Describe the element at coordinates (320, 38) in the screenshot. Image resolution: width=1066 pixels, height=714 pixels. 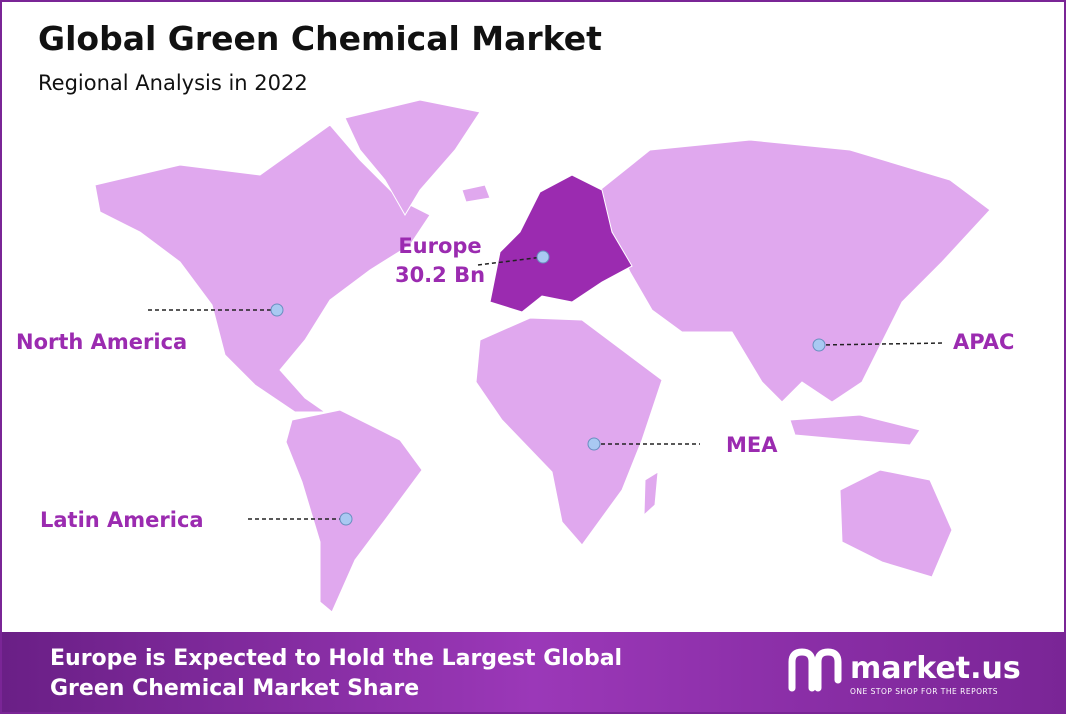
I see `title: Global Green Chemical Market` at that location.